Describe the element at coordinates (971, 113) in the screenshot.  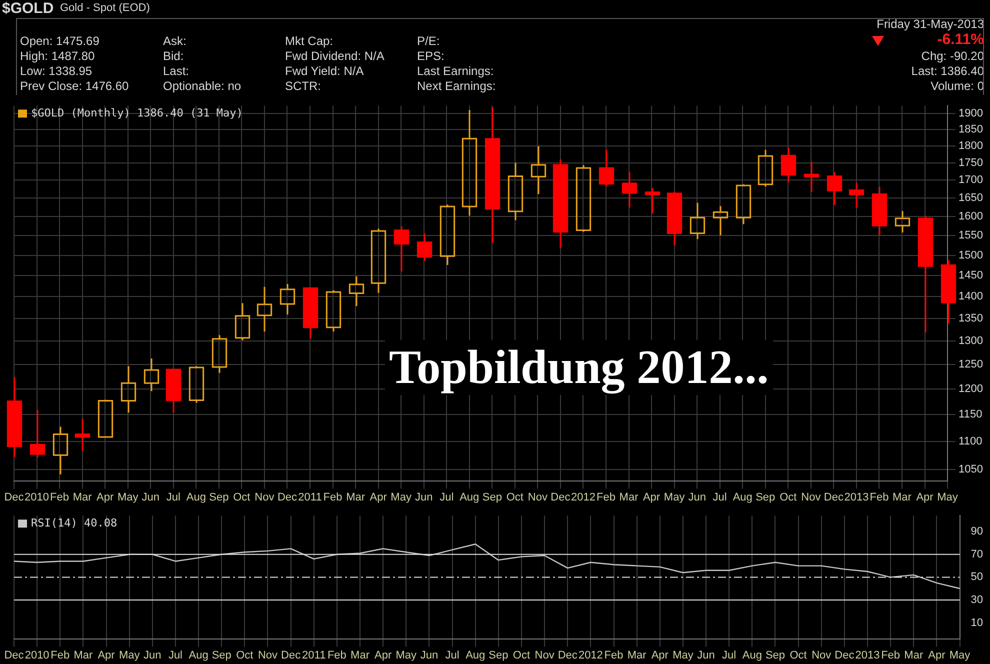
I see `y-tick-label: 1900` at that location.